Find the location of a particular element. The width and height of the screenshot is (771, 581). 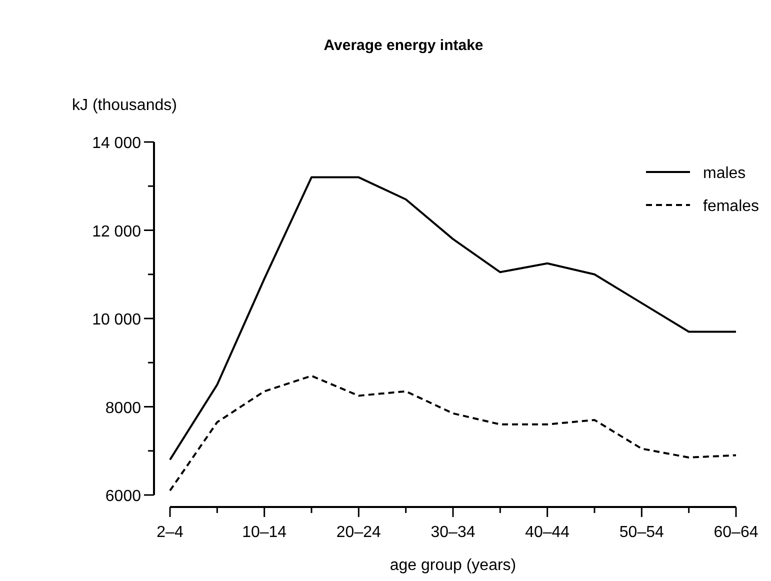

x-axis-title: age group (years) is located at coordinates (453, 565).